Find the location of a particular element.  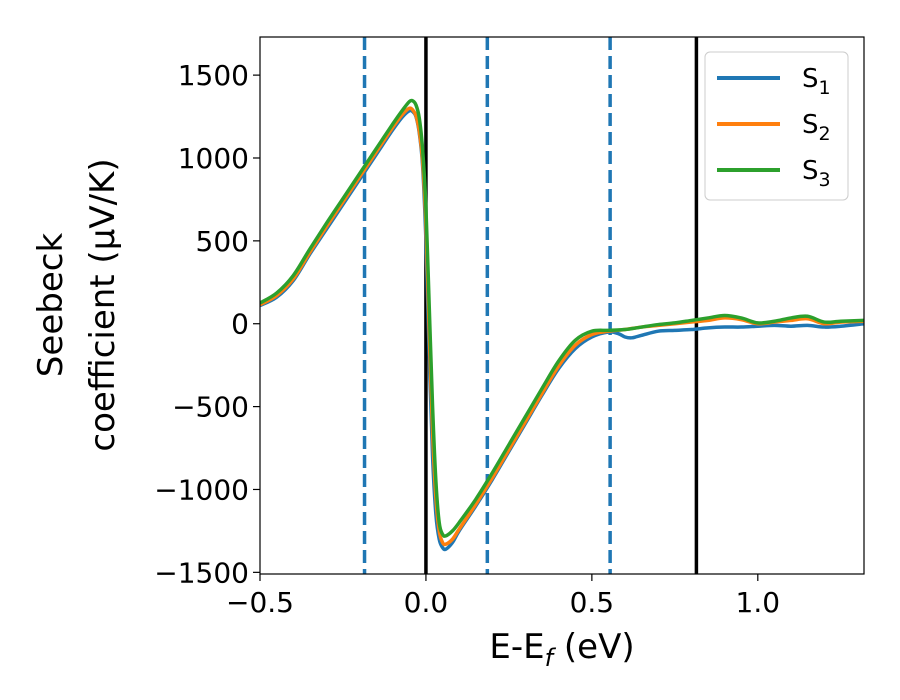

legend: S1 S2 S3 is located at coordinates (776, 126).